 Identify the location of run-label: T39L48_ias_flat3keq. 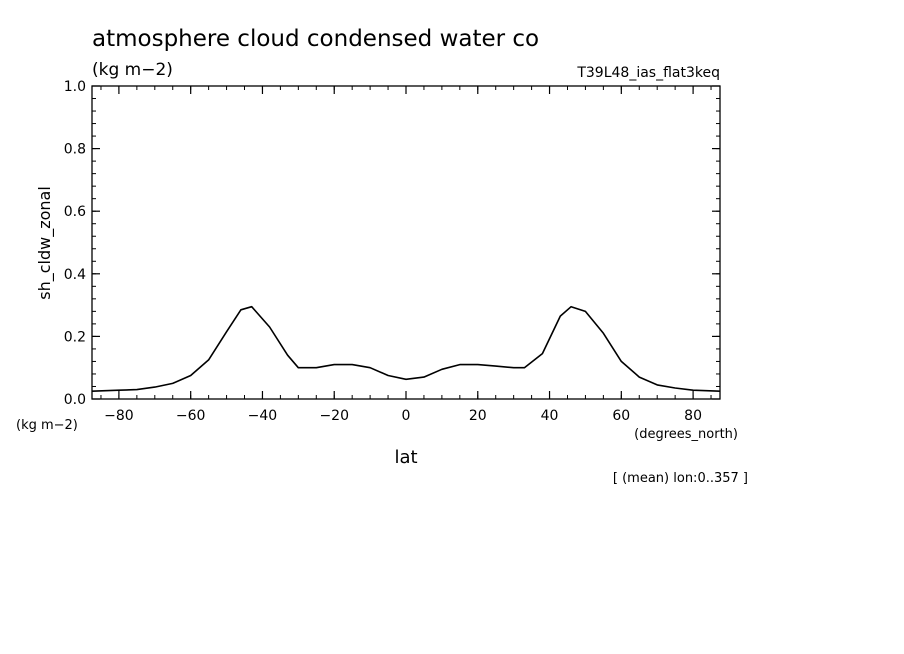
(648, 73).